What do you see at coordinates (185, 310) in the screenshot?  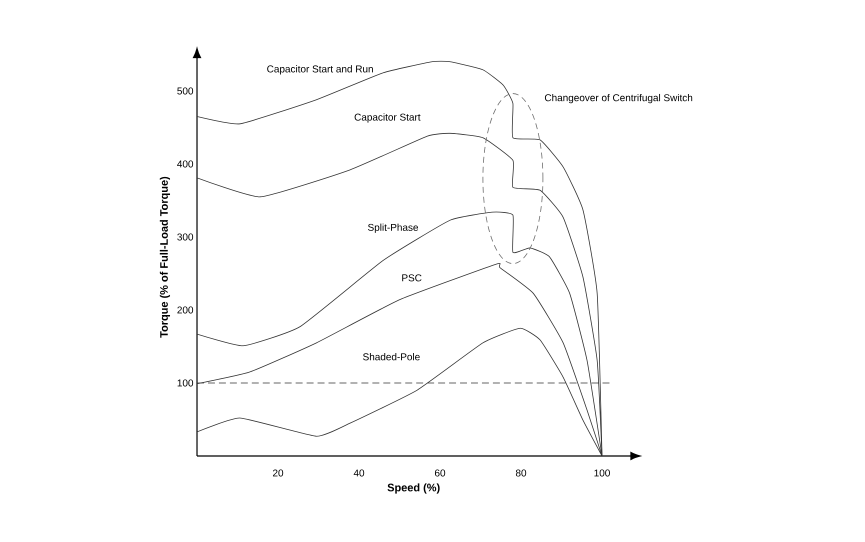 I see `y-tick-label: 200` at bounding box center [185, 310].